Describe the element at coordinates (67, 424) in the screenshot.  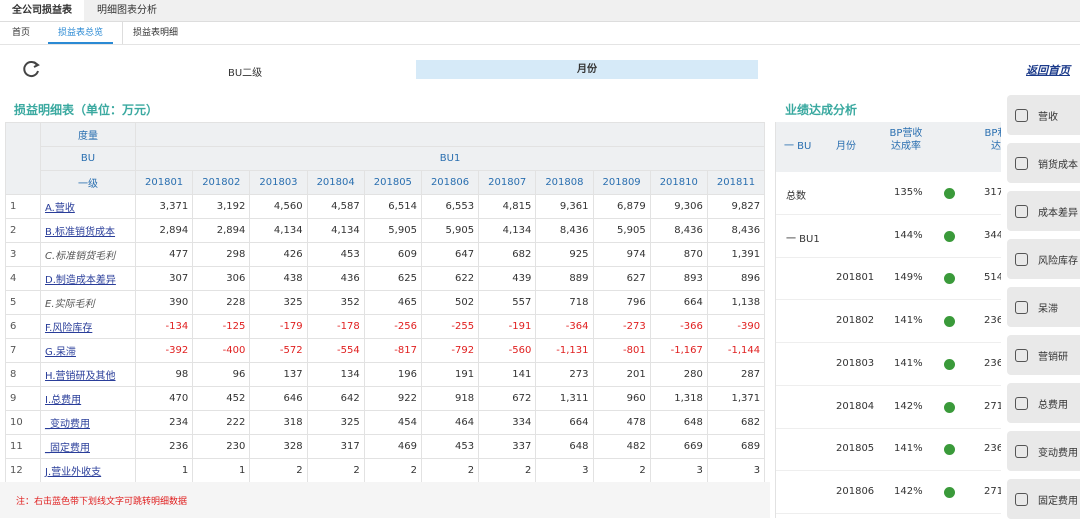
I see `row-link: _变动费用` at that location.